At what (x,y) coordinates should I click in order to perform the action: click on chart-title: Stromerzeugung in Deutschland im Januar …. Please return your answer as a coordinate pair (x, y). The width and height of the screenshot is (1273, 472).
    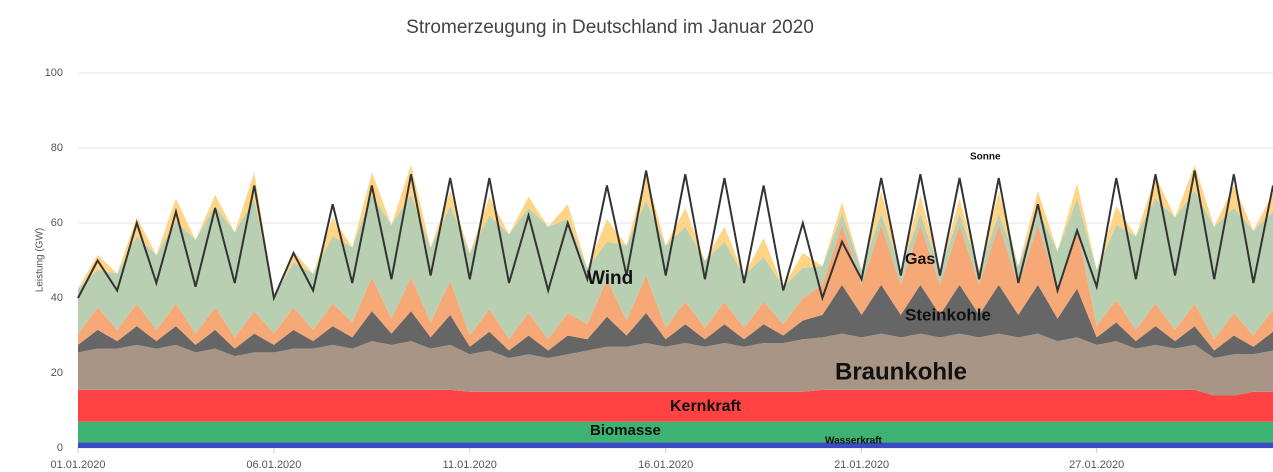
    Looking at the image, I should click on (610, 27).